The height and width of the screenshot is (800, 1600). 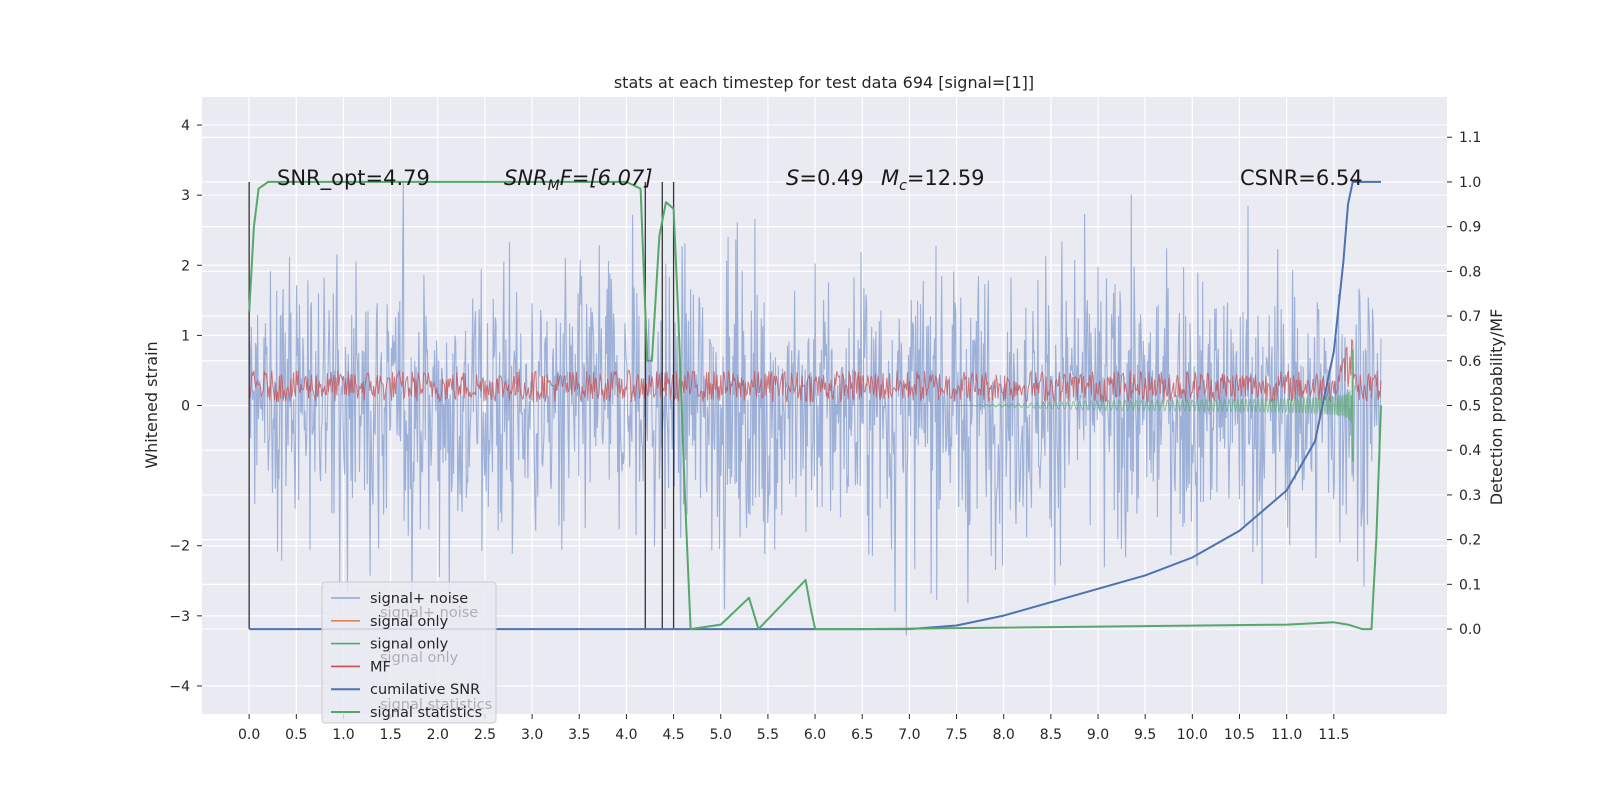 I want to click on y-tick-label-left: 2, so click(x=185, y=266).